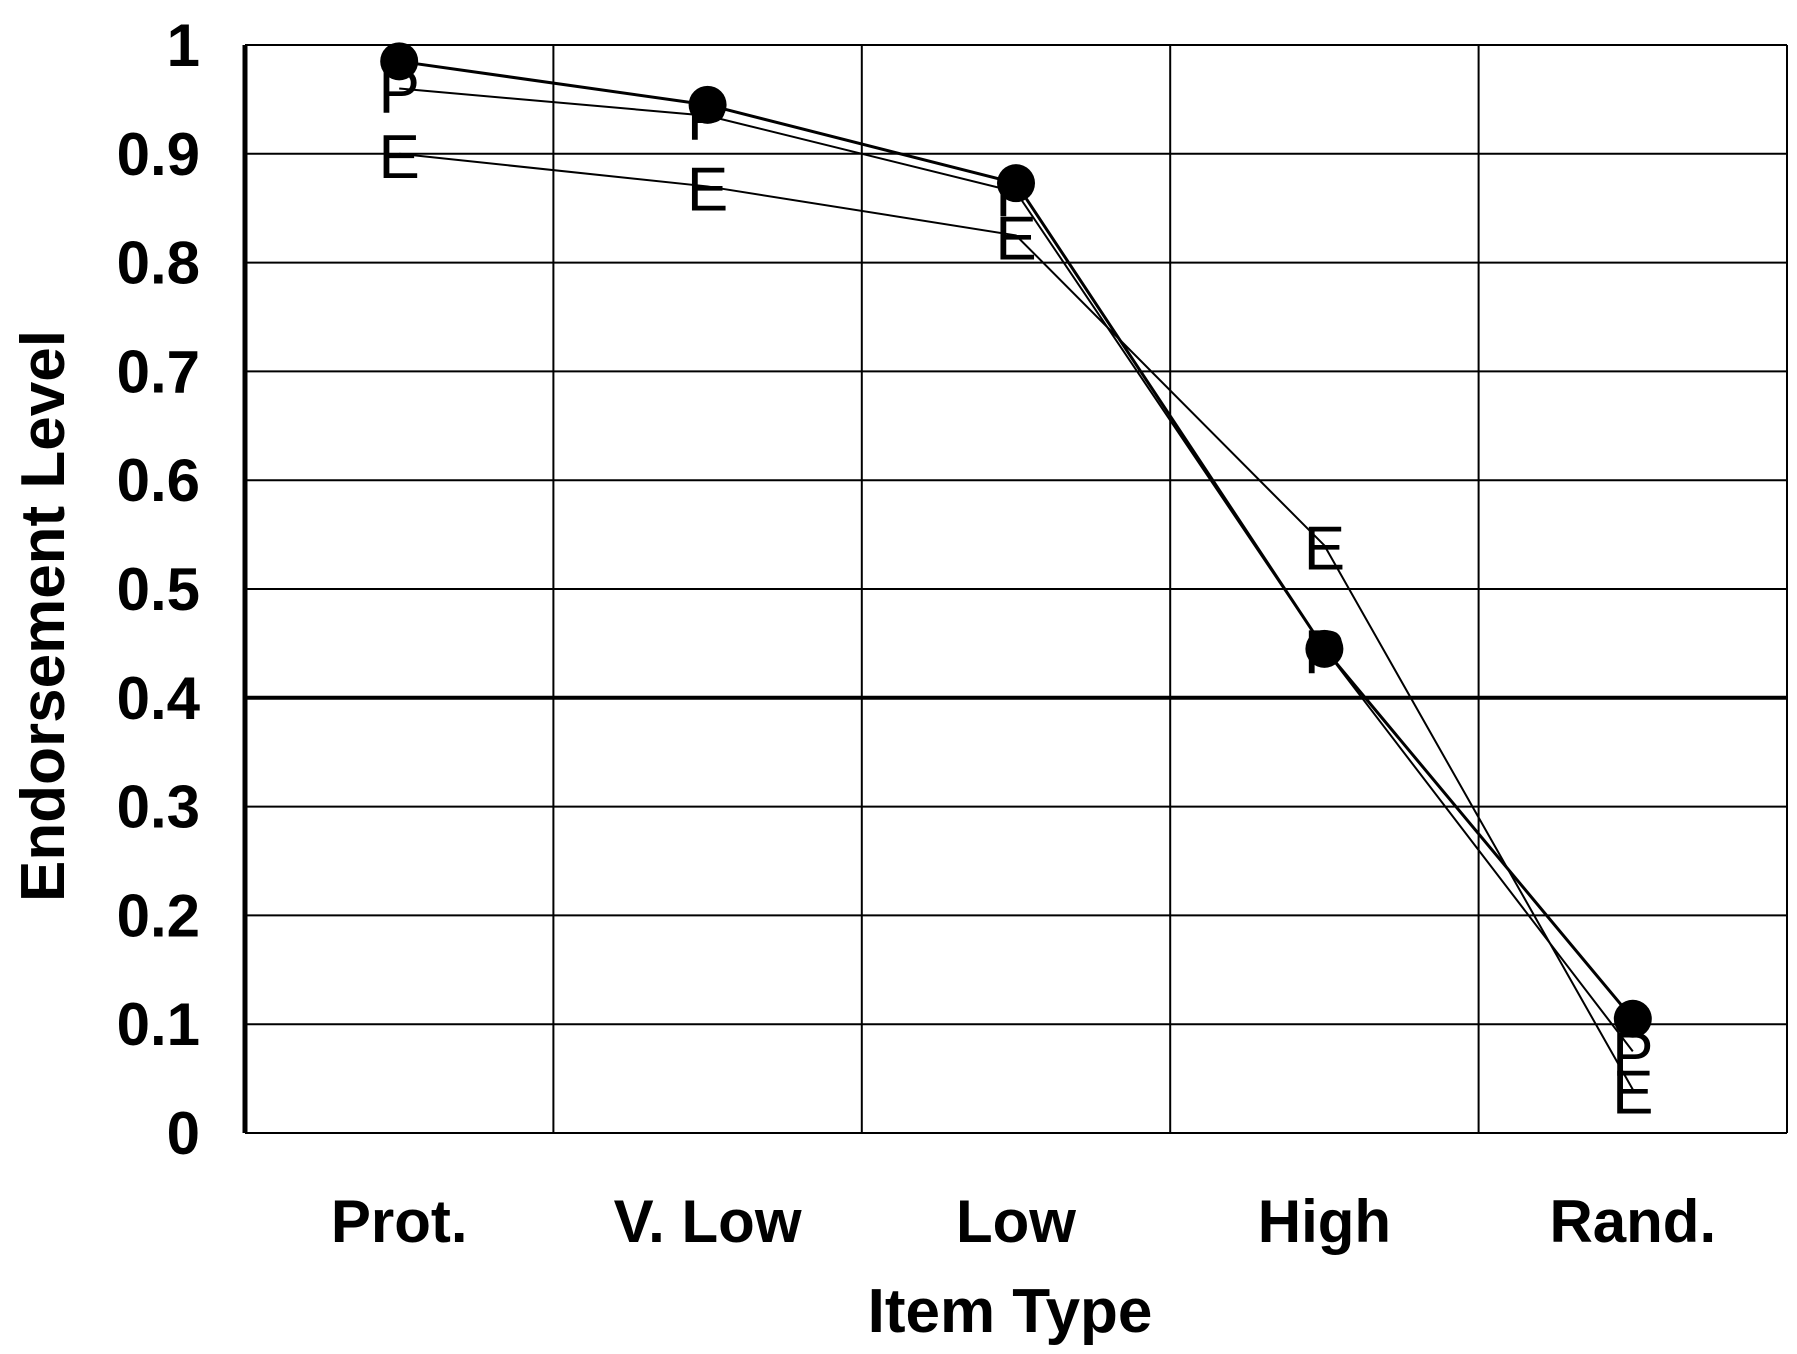 This screenshot has width=1797, height=1354. Describe the element at coordinates (158, 480) in the screenshot. I see `y-tick-label: 0.6` at that location.